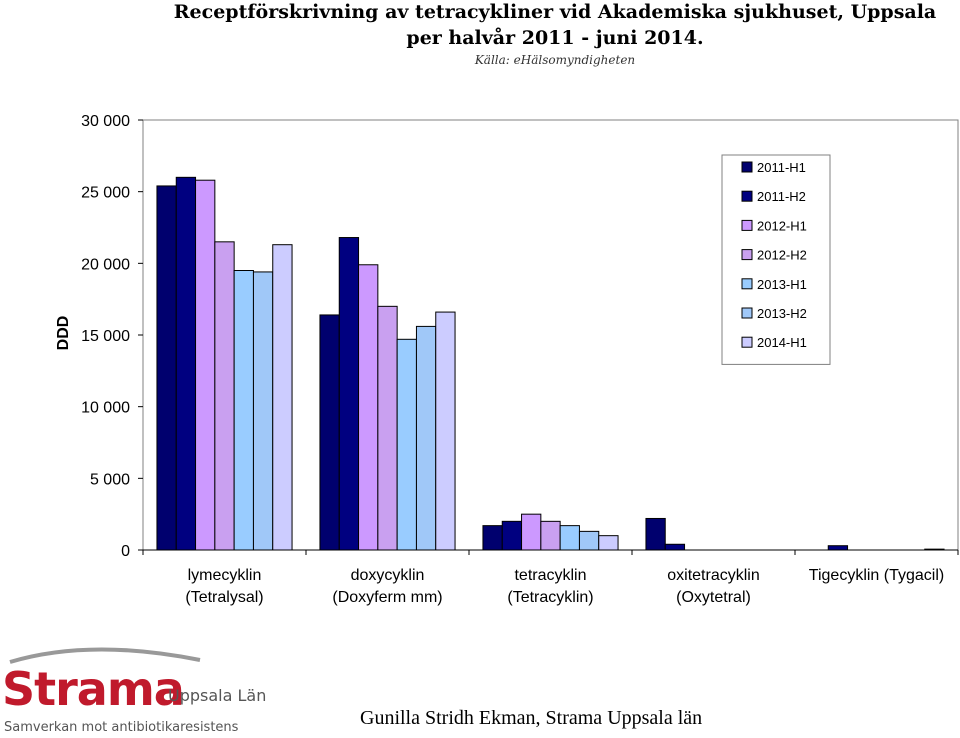  Describe the element at coordinates (550, 575) in the screenshot. I see `x-category-label: tetracyklin` at that location.